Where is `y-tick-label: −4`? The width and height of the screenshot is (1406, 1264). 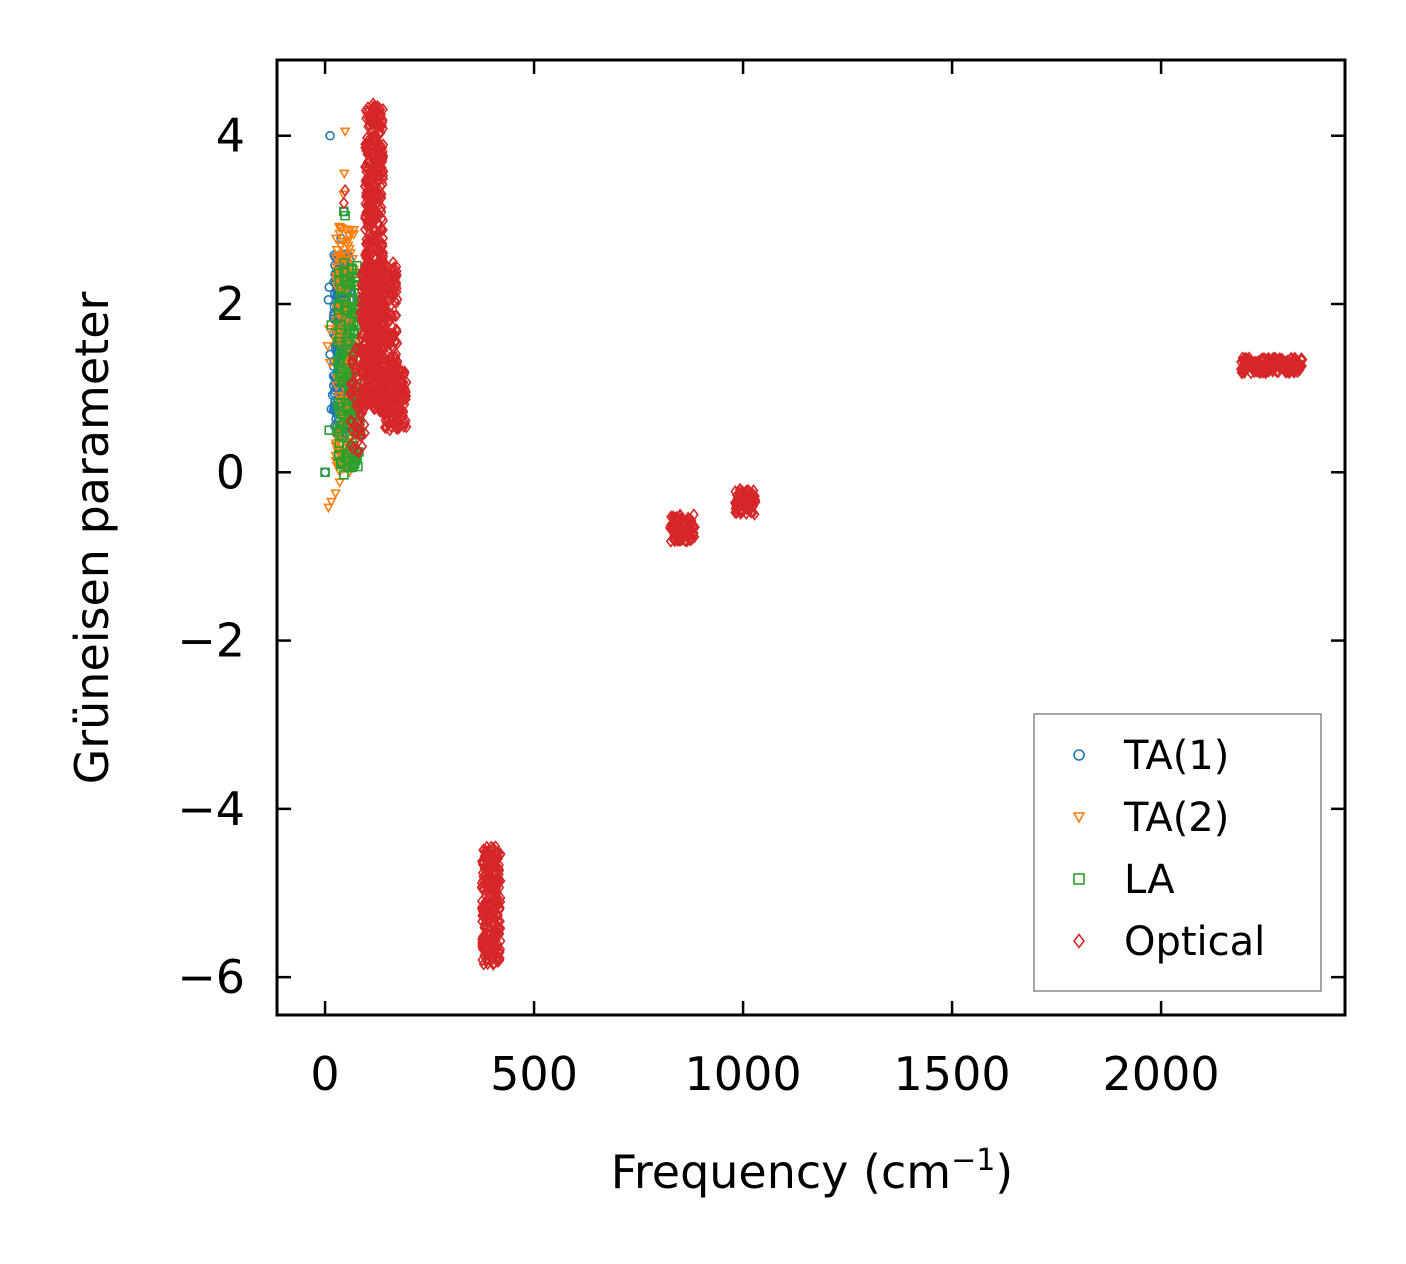
y-tick-label: −4 is located at coordinates (211, 809).